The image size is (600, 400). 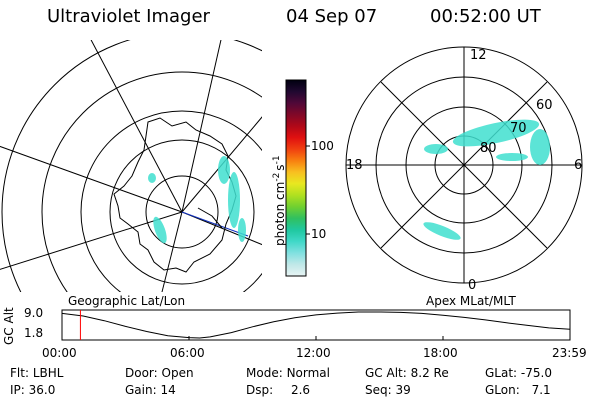 I want to click on mlat-label-80: 80, so click(x=488, y=148).